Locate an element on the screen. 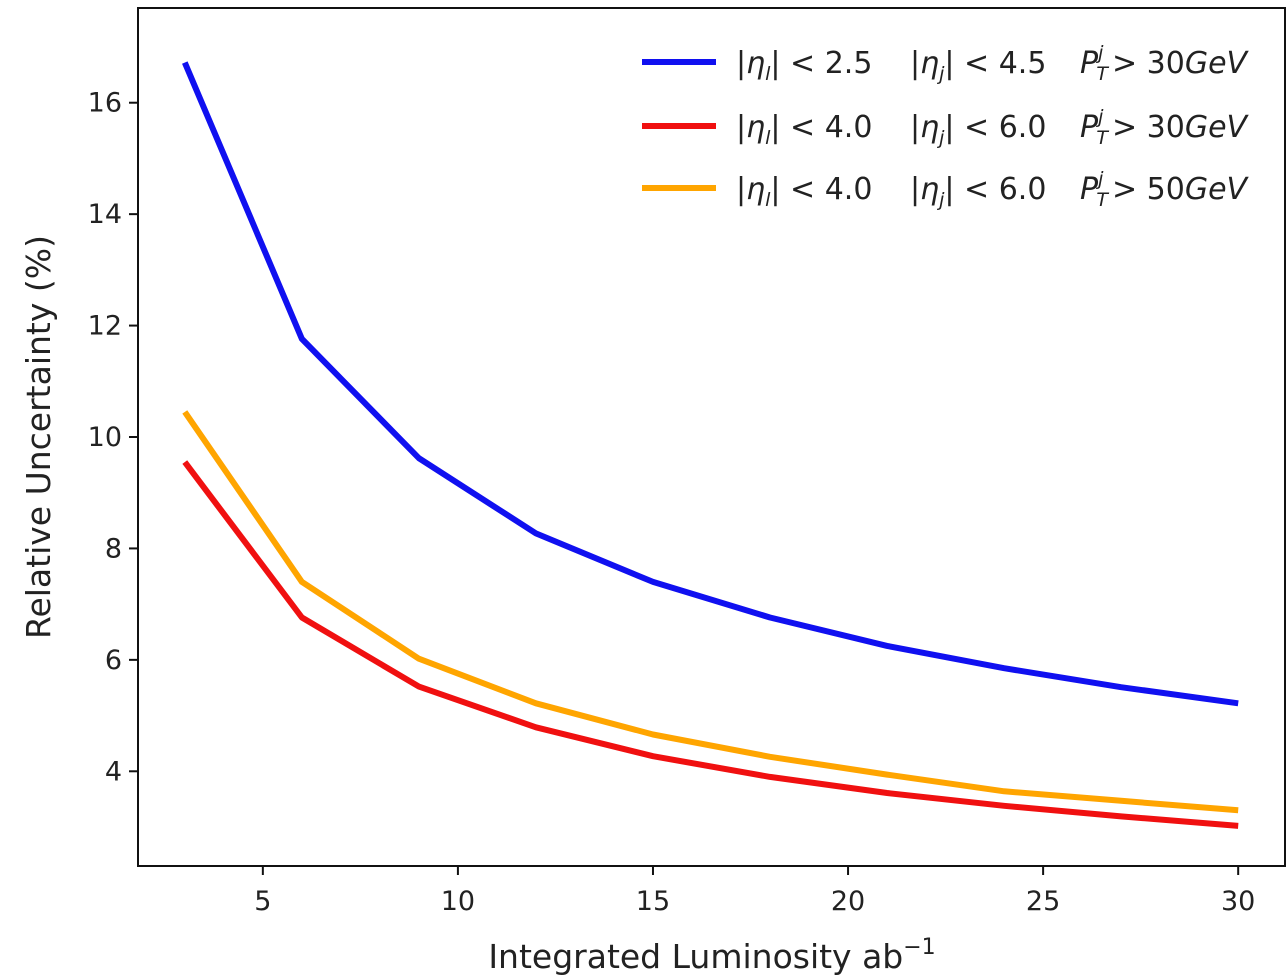 This screenshot has width=1287, height=980. x-tick-label: 5 is located at coordinates (262, 901).